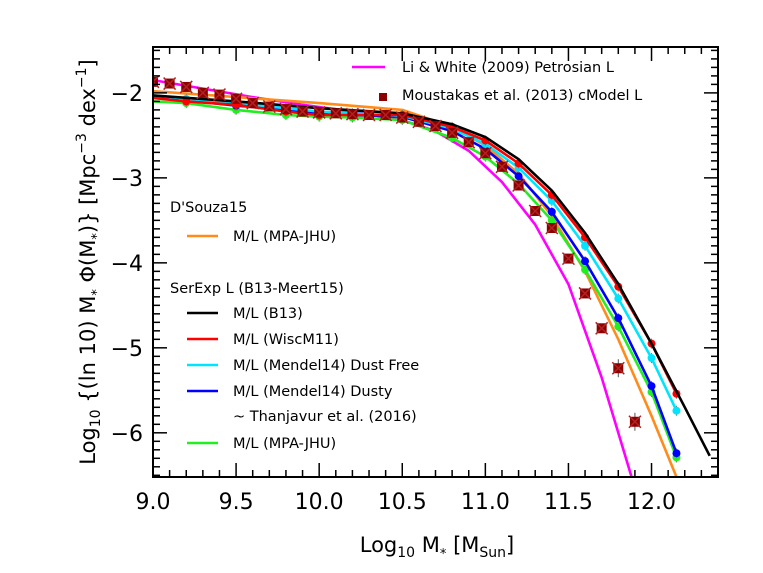 This screenshot has width=763, height=573. Describe the element at coordinates (402, 502) in the screenshot. I see `x-tick-label: 10.5` at that location.